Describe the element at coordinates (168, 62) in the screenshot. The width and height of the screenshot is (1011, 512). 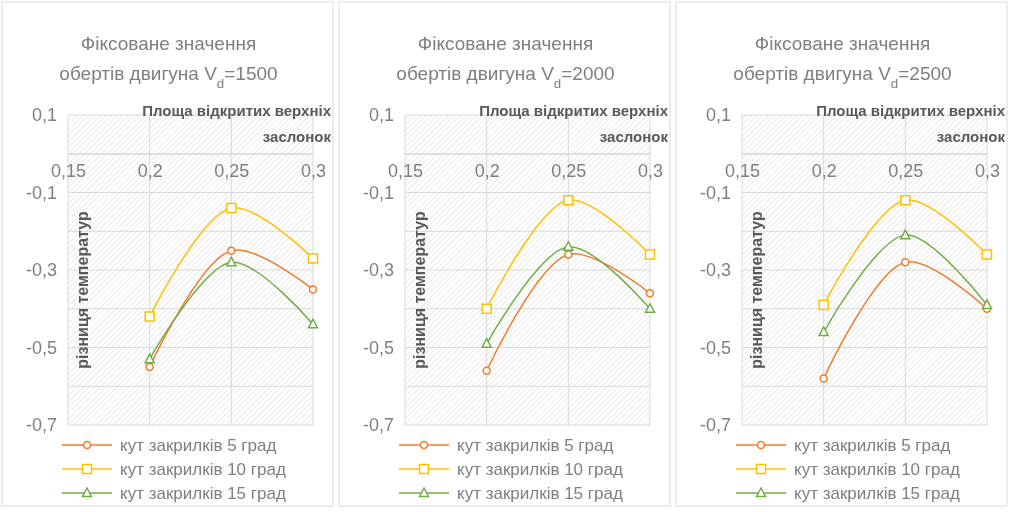
I see `chart-title: Фіксоване значення обертів двигуна V$_{d}$=1500` at that location.